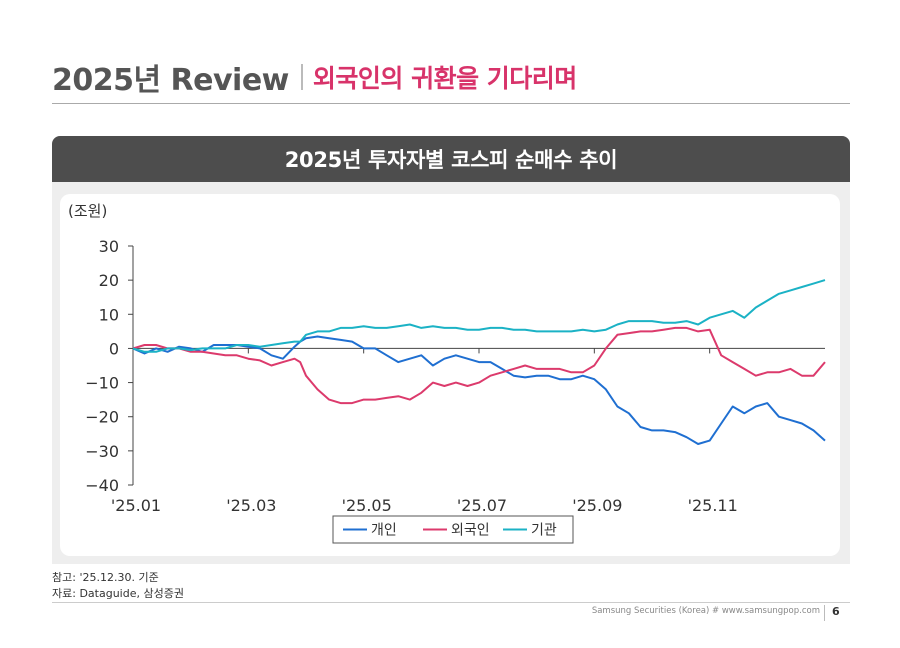  What do you see at coordinates (170, 80) in the screenshot?
I see `page-title: 2025년 Review` at bounding box center [170, 80].